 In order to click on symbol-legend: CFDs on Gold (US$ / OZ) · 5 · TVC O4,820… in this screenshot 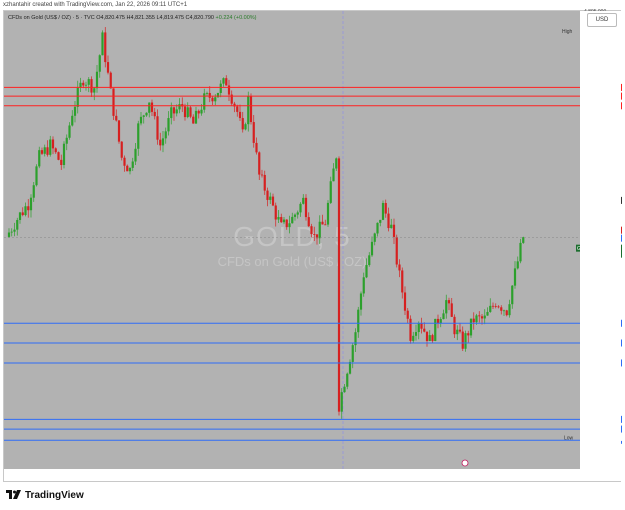, I will do `click(132, 18)`.